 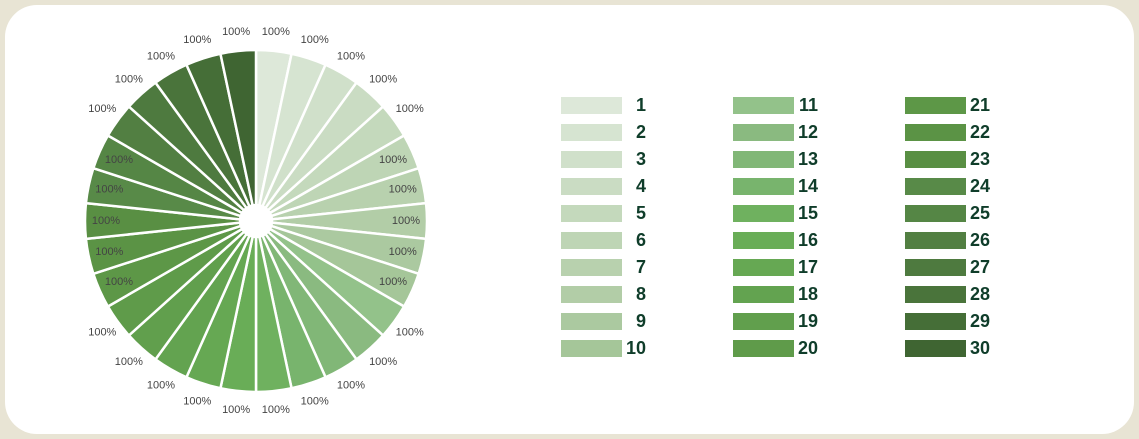 I want to click on legend-label: 16, so click(x=808, y=240).